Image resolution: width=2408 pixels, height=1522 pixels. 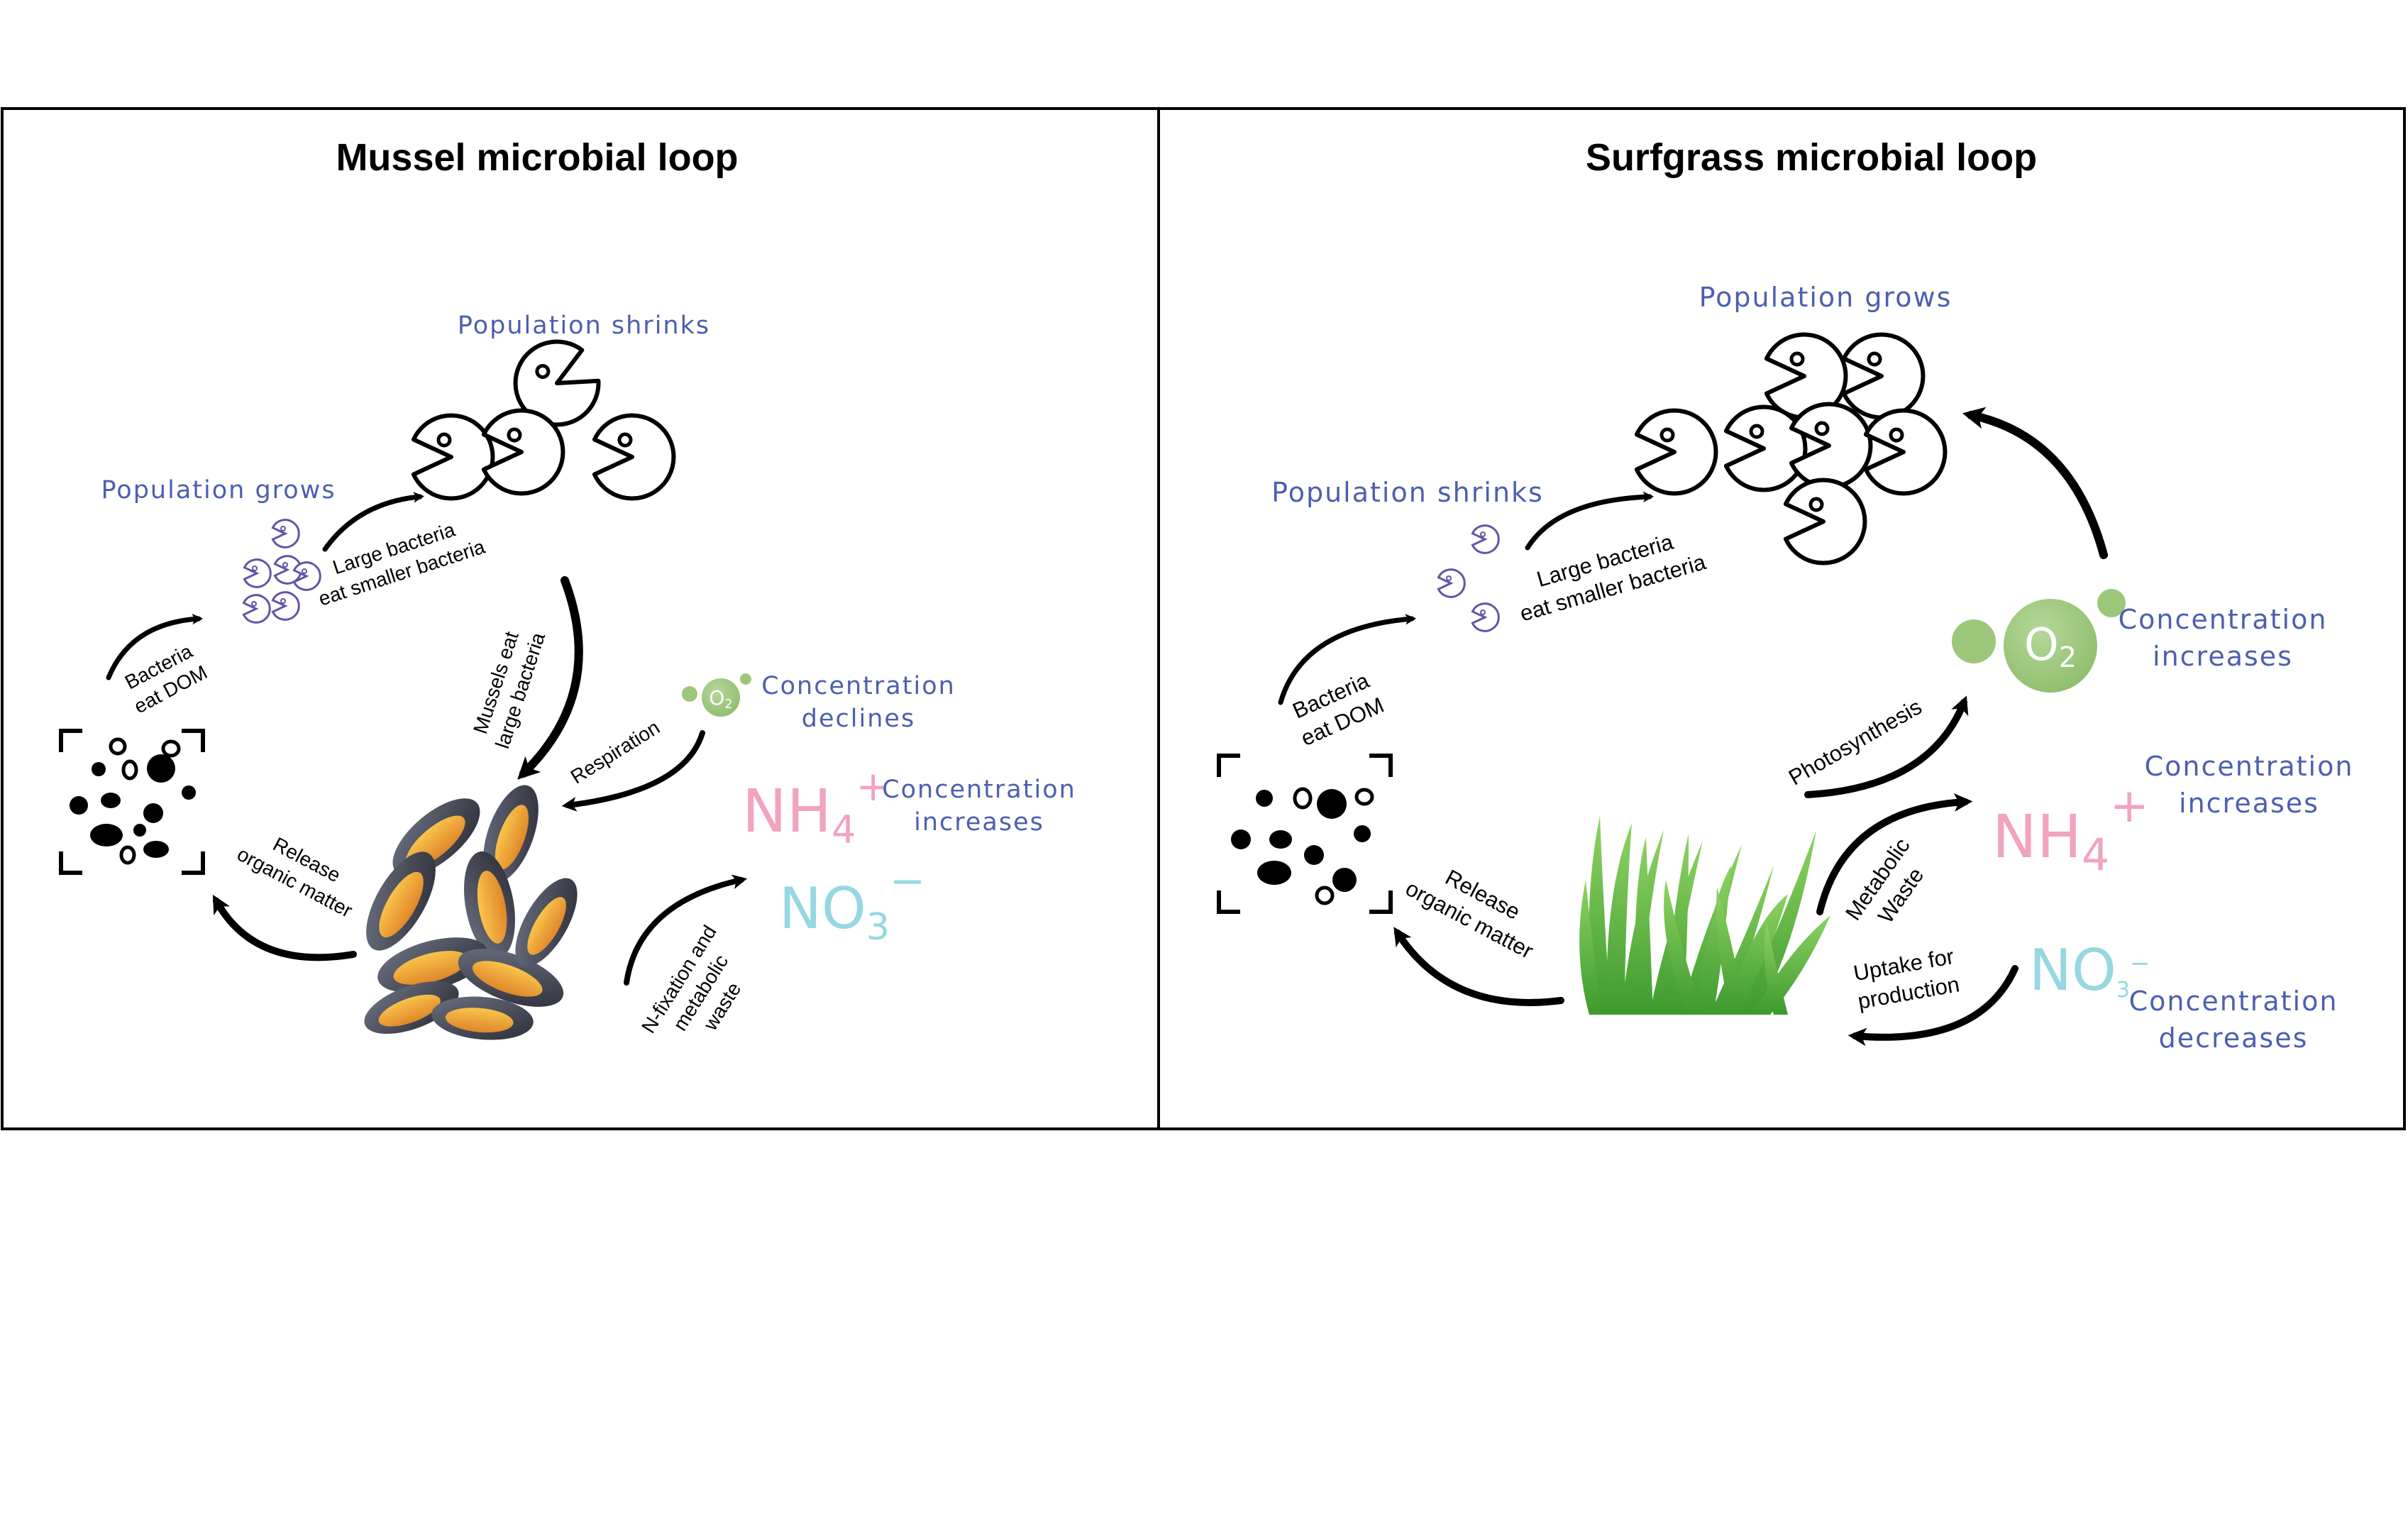 I want to click on arrow-mussels-release-organic-matter, so click(x=284, y=927).